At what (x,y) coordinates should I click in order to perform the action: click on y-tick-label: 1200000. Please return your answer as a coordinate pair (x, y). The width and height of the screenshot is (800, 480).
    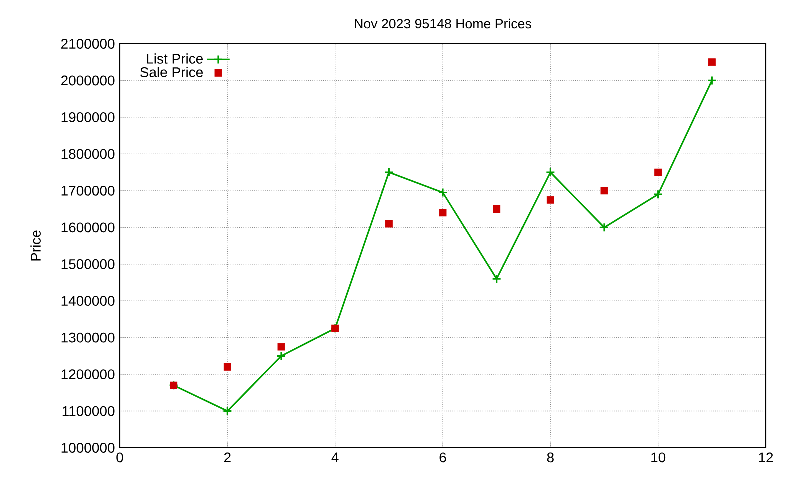
    Looking at the image, I should click on (88, 375).